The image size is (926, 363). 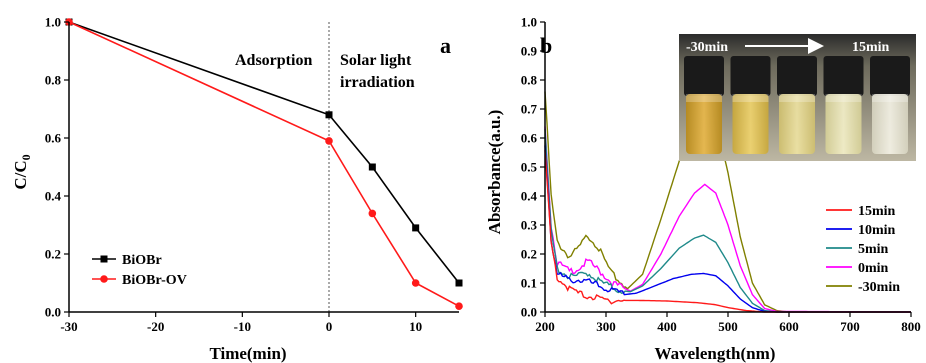 I want to click on panel-b-letter: b, so click(x=546, y=45).